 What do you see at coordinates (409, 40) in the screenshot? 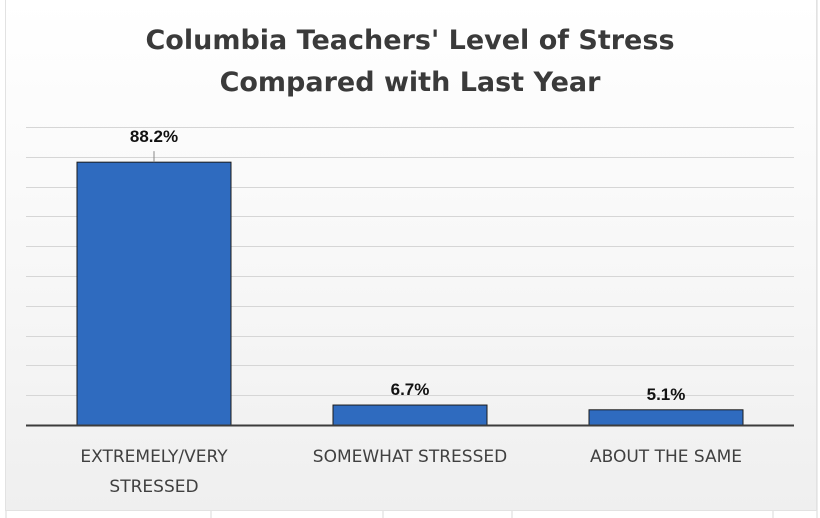
I see `chart-title-line-1: Columbia Teachers' Level of Stress` at bounding box center [409, 40].